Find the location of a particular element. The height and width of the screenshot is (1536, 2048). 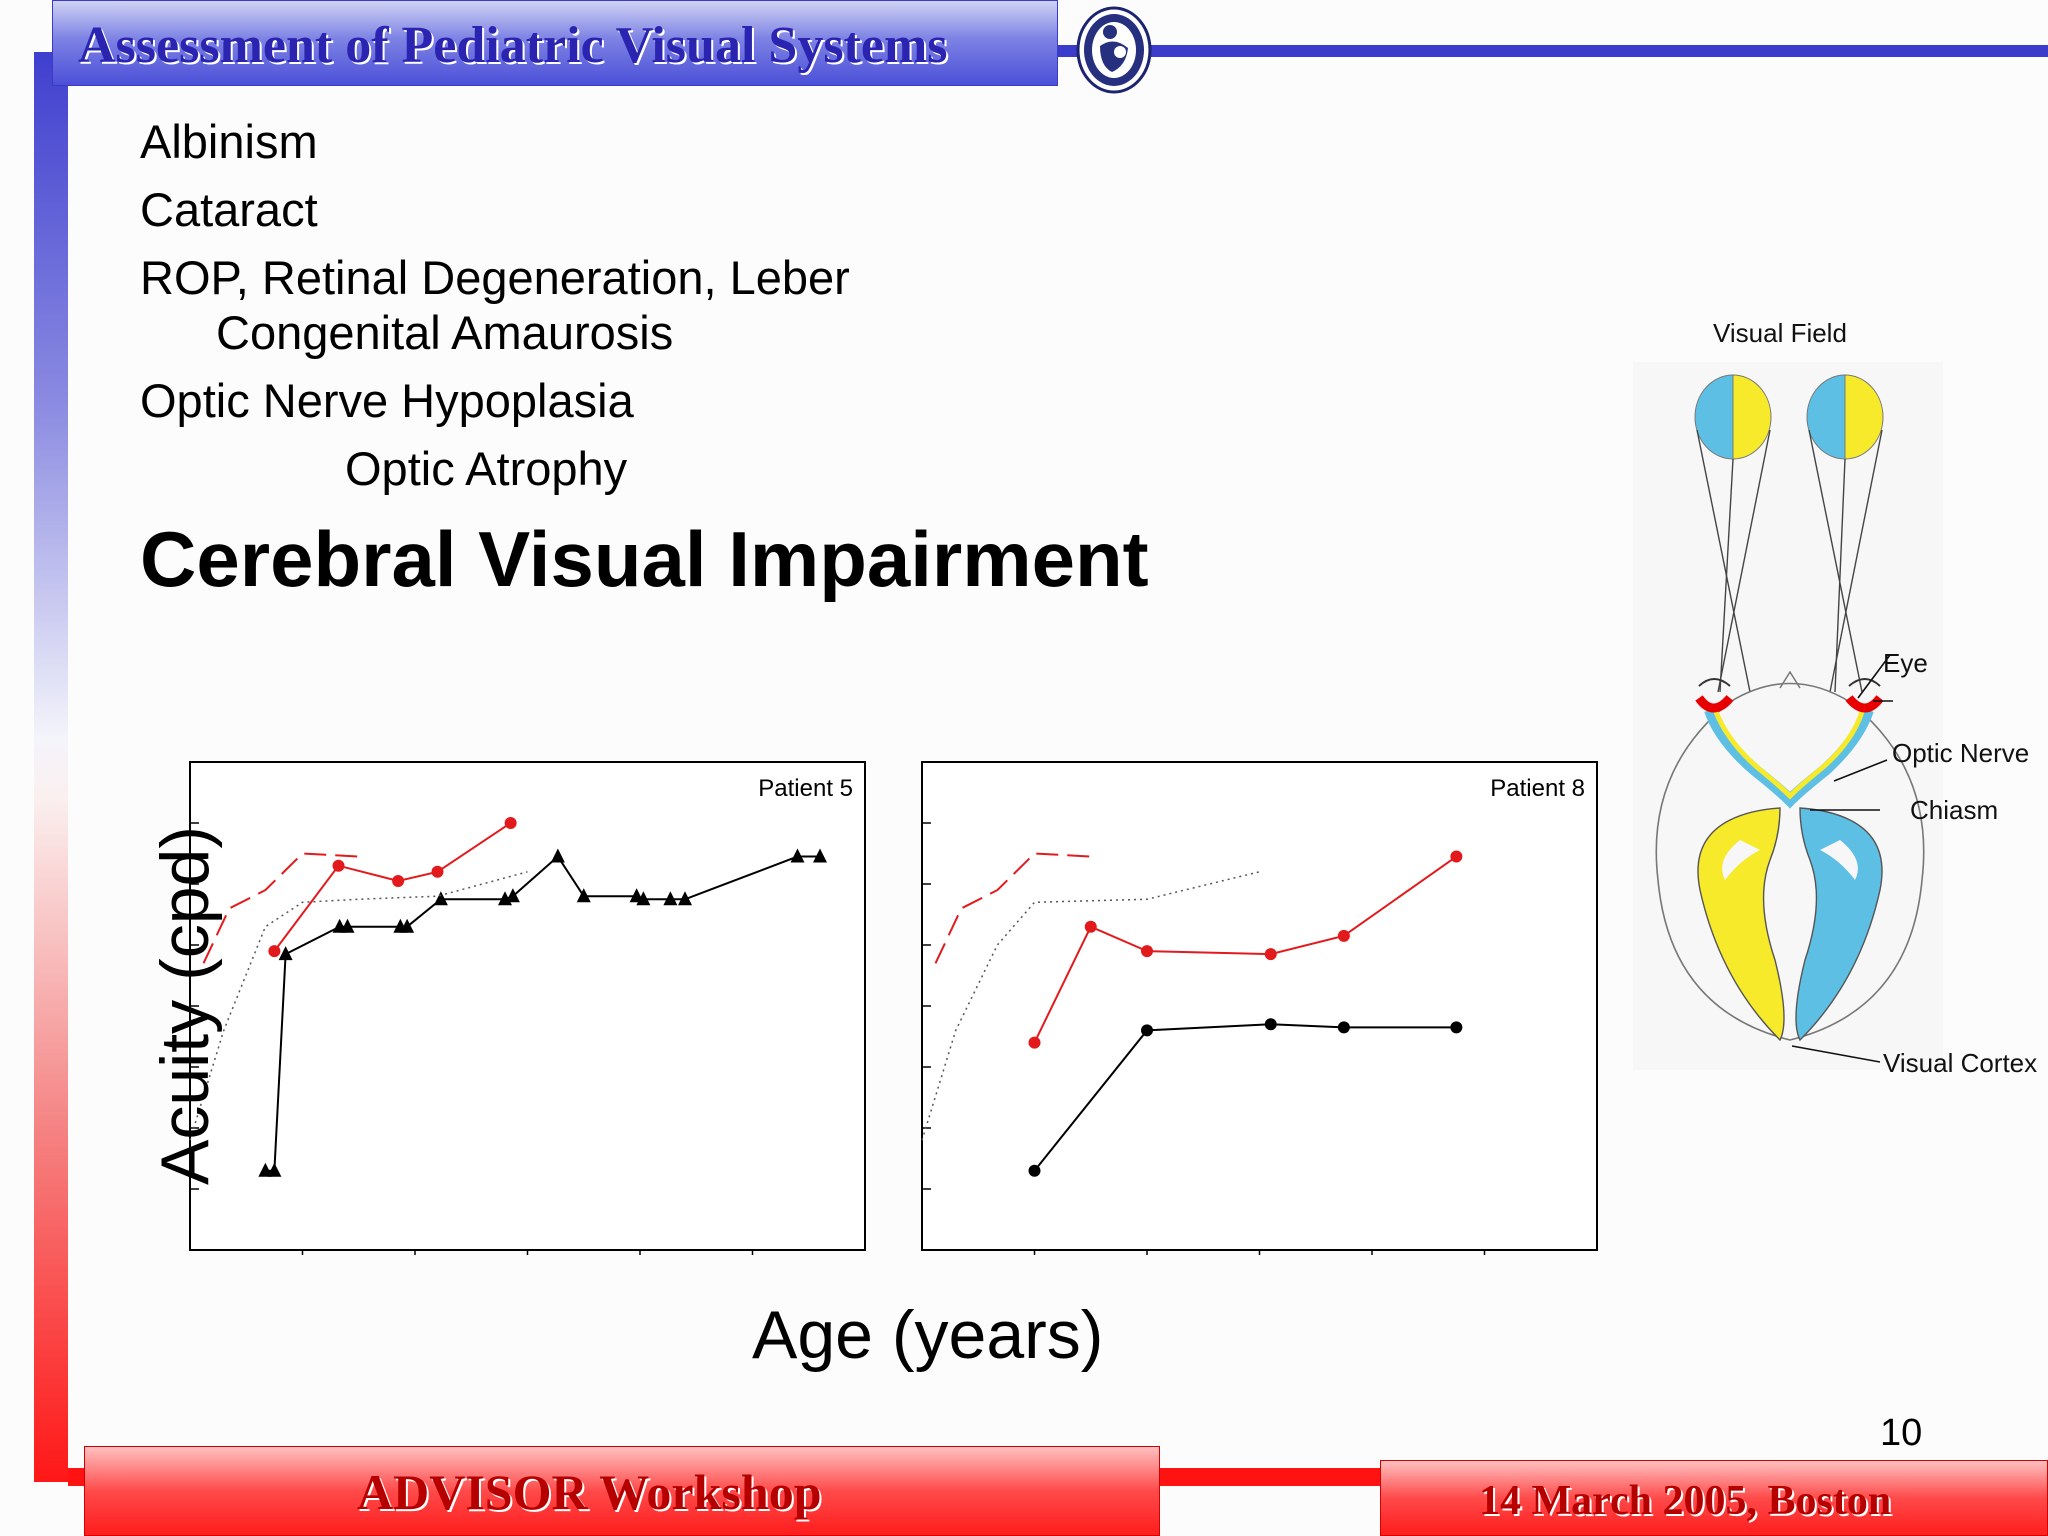

label-optic-nerve: Optic Nerve is located at coordinates (1960, 753).